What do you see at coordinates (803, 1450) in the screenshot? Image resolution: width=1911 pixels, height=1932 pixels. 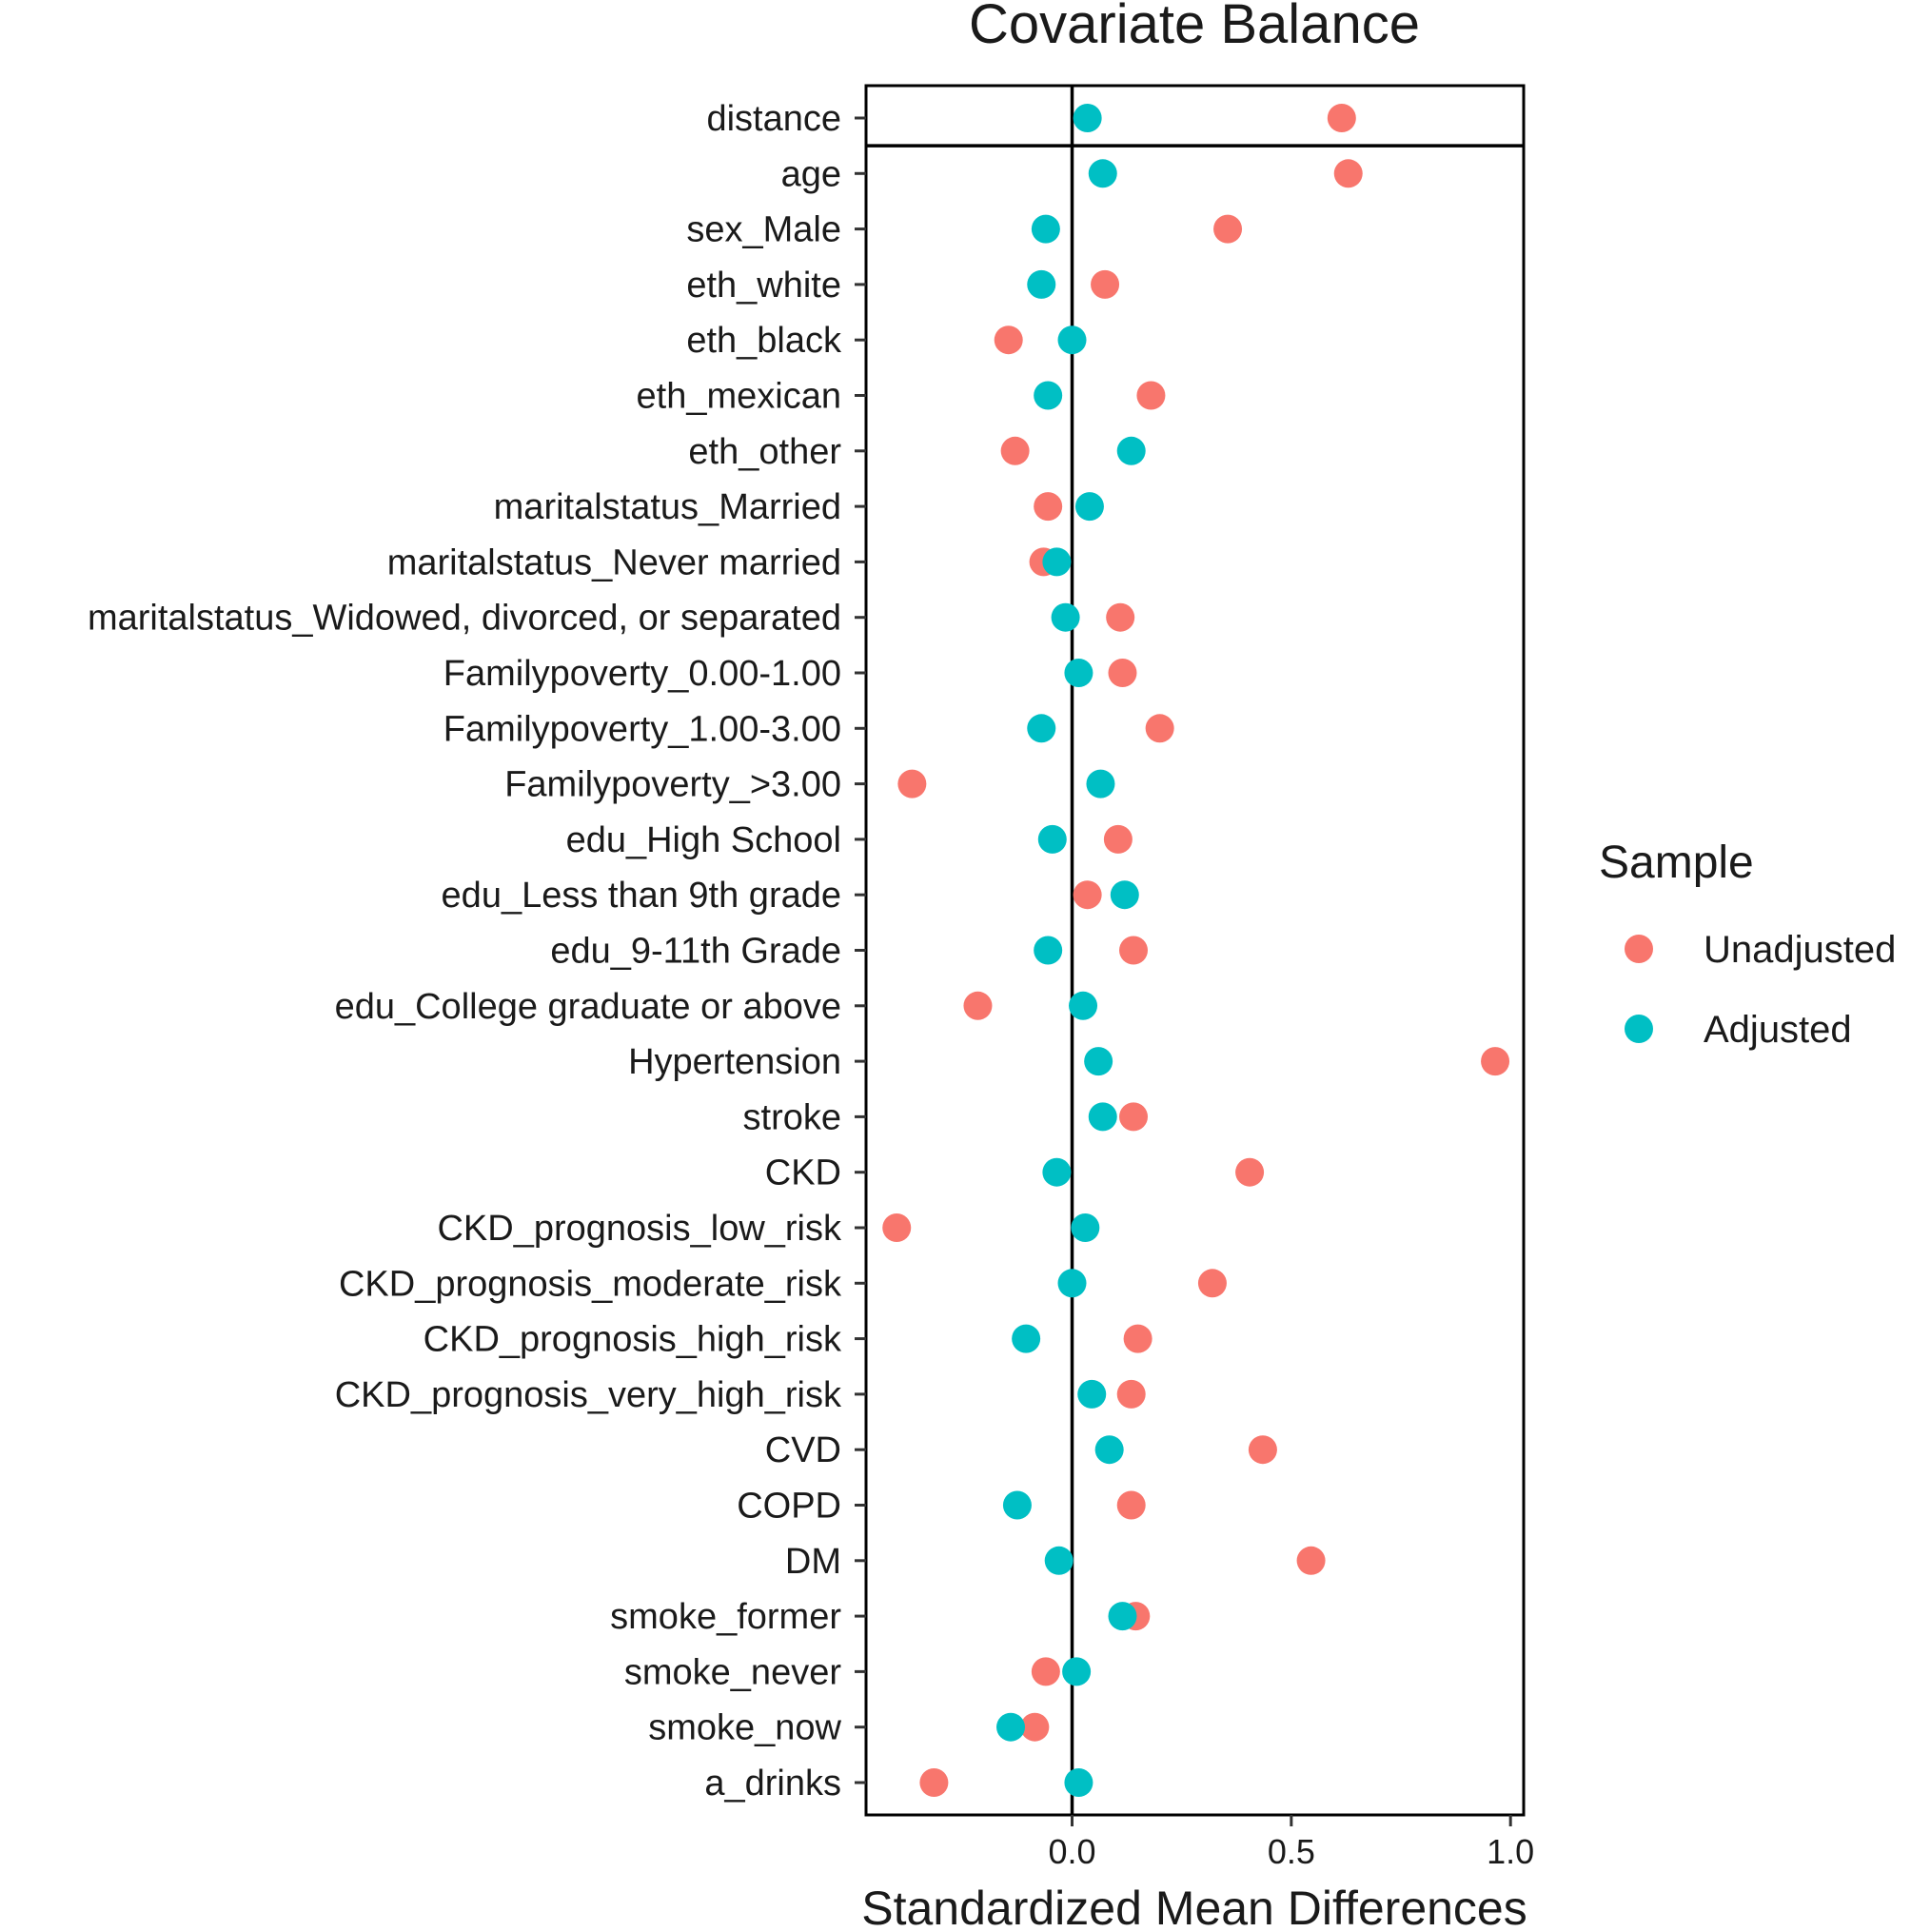 I see `y-tick-label: CVD` at bounding box center [803, 1450].